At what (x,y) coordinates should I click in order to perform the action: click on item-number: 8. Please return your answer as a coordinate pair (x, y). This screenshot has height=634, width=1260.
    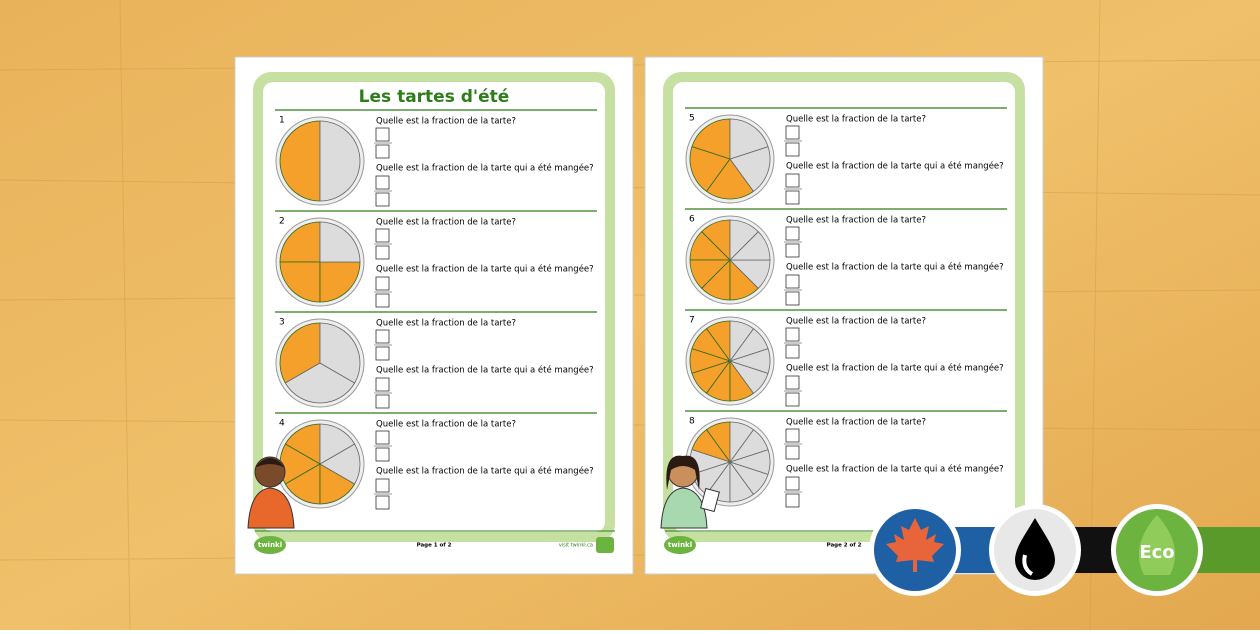
    Looking at the image, I should click on (692, 422).